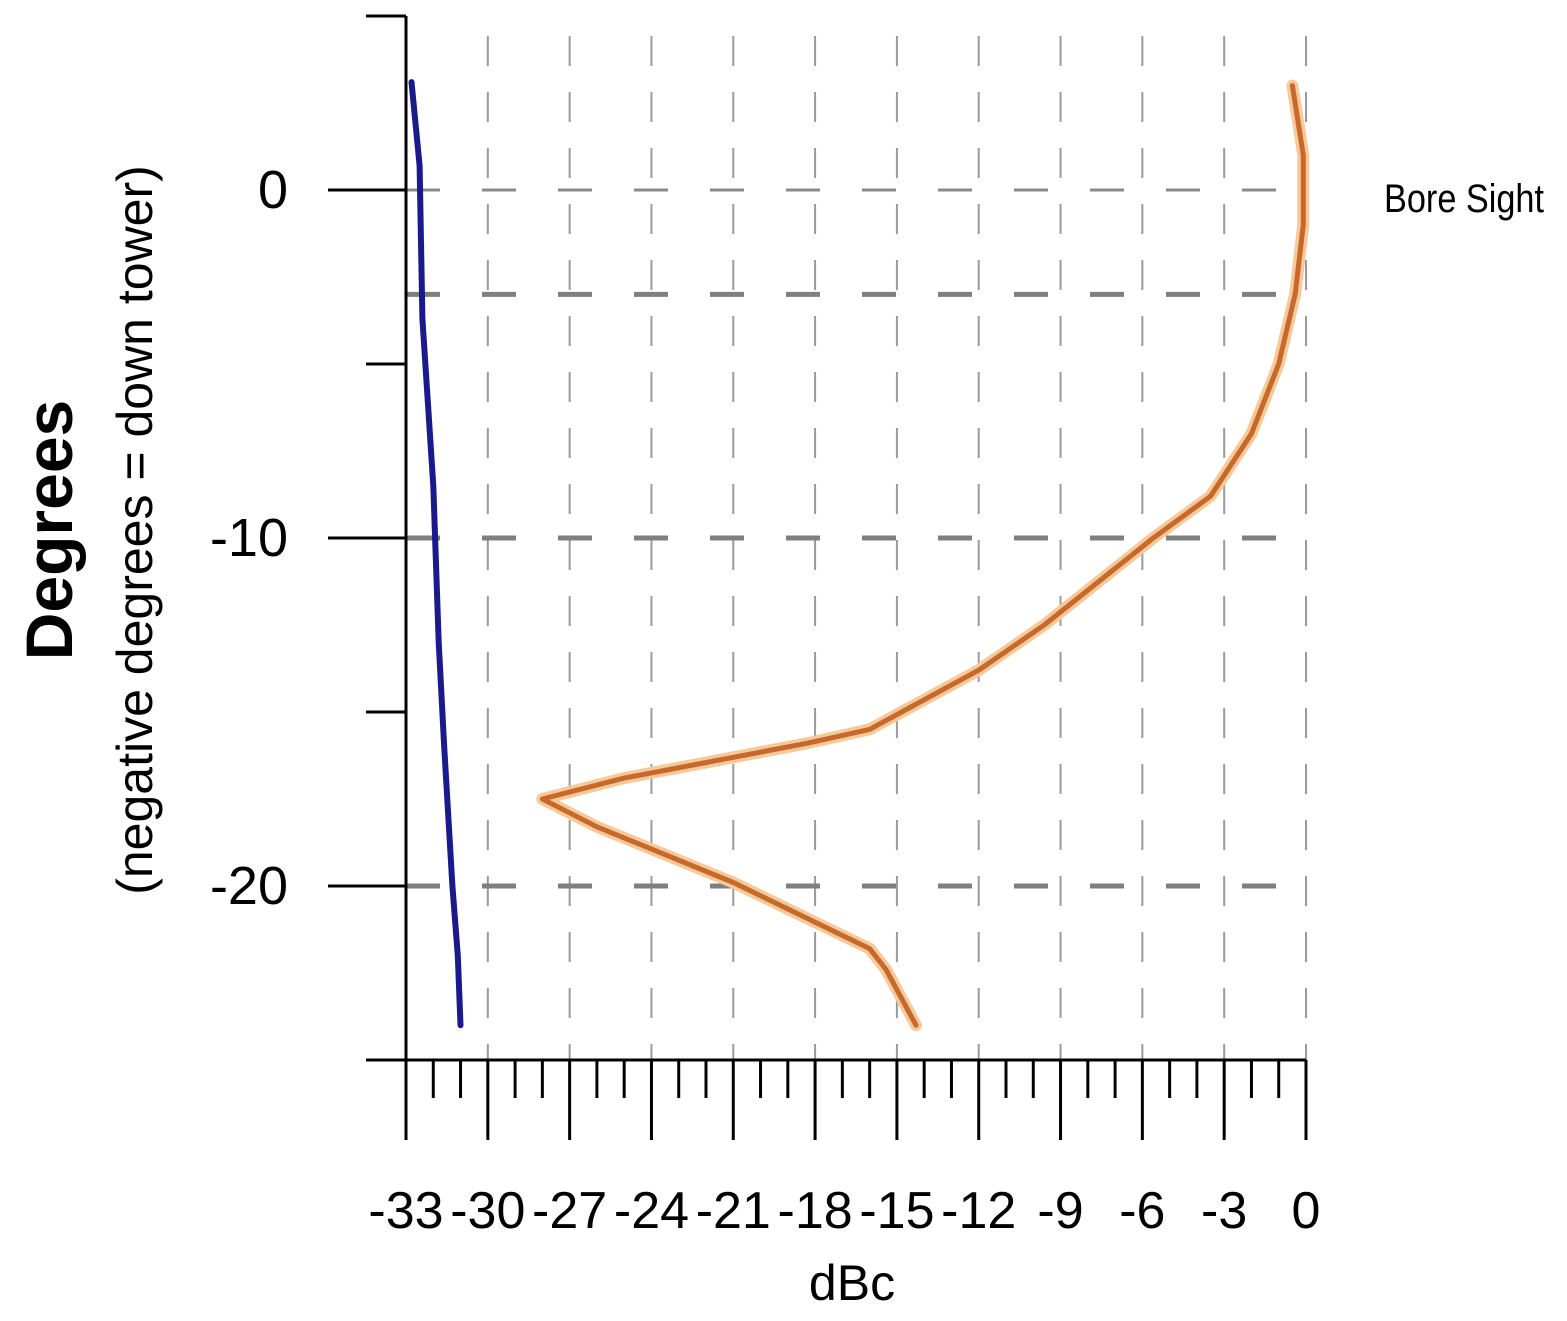 The image size is (1567, 1321). I want to click on y-tick-label: -10, so click(249, 538).